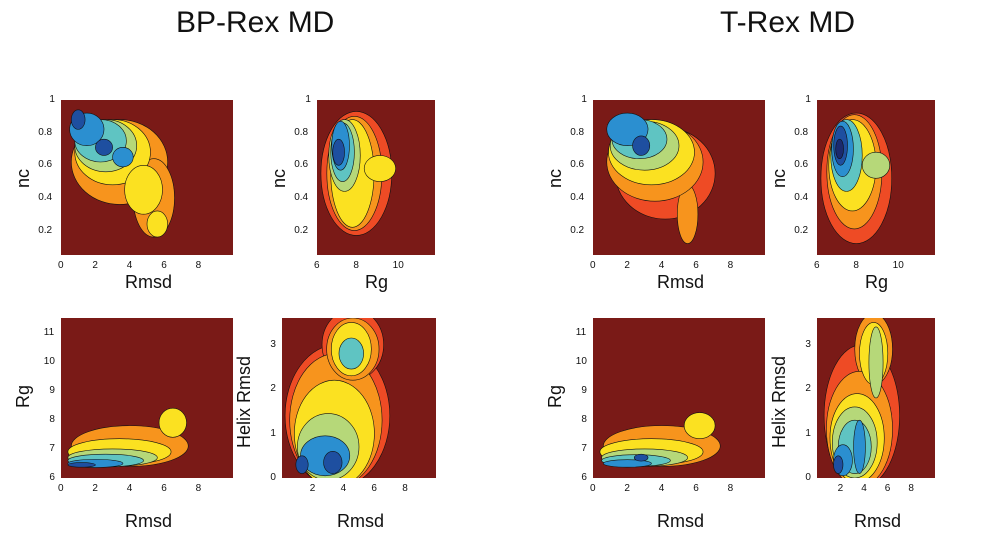 The image size is (1000, 537). What do you see at coordinates (255, 22) in the screenshot?
I see `title-bprex: BP-Rex MD` at bounding box center [255, 22].